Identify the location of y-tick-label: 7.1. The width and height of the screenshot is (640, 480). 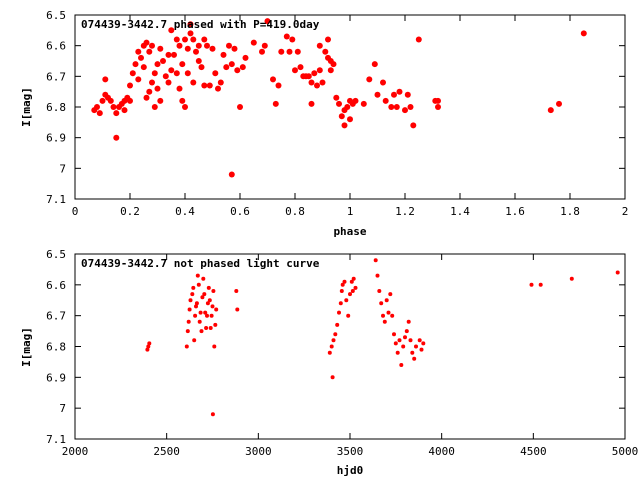
(56, 199).